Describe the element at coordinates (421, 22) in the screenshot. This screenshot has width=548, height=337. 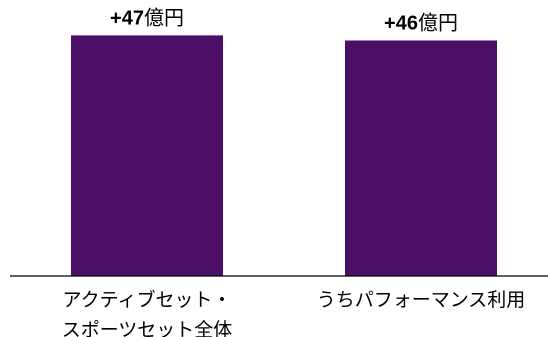
I see `data-label-1: +46億円` at that location.